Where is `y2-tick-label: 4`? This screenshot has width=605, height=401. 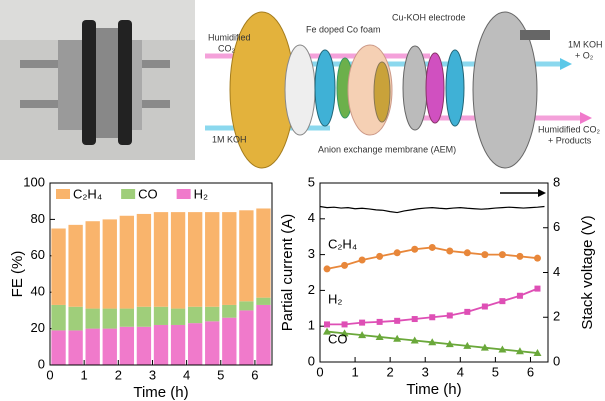
y2-tick-label: 4 is located at coordinates (556, 271).